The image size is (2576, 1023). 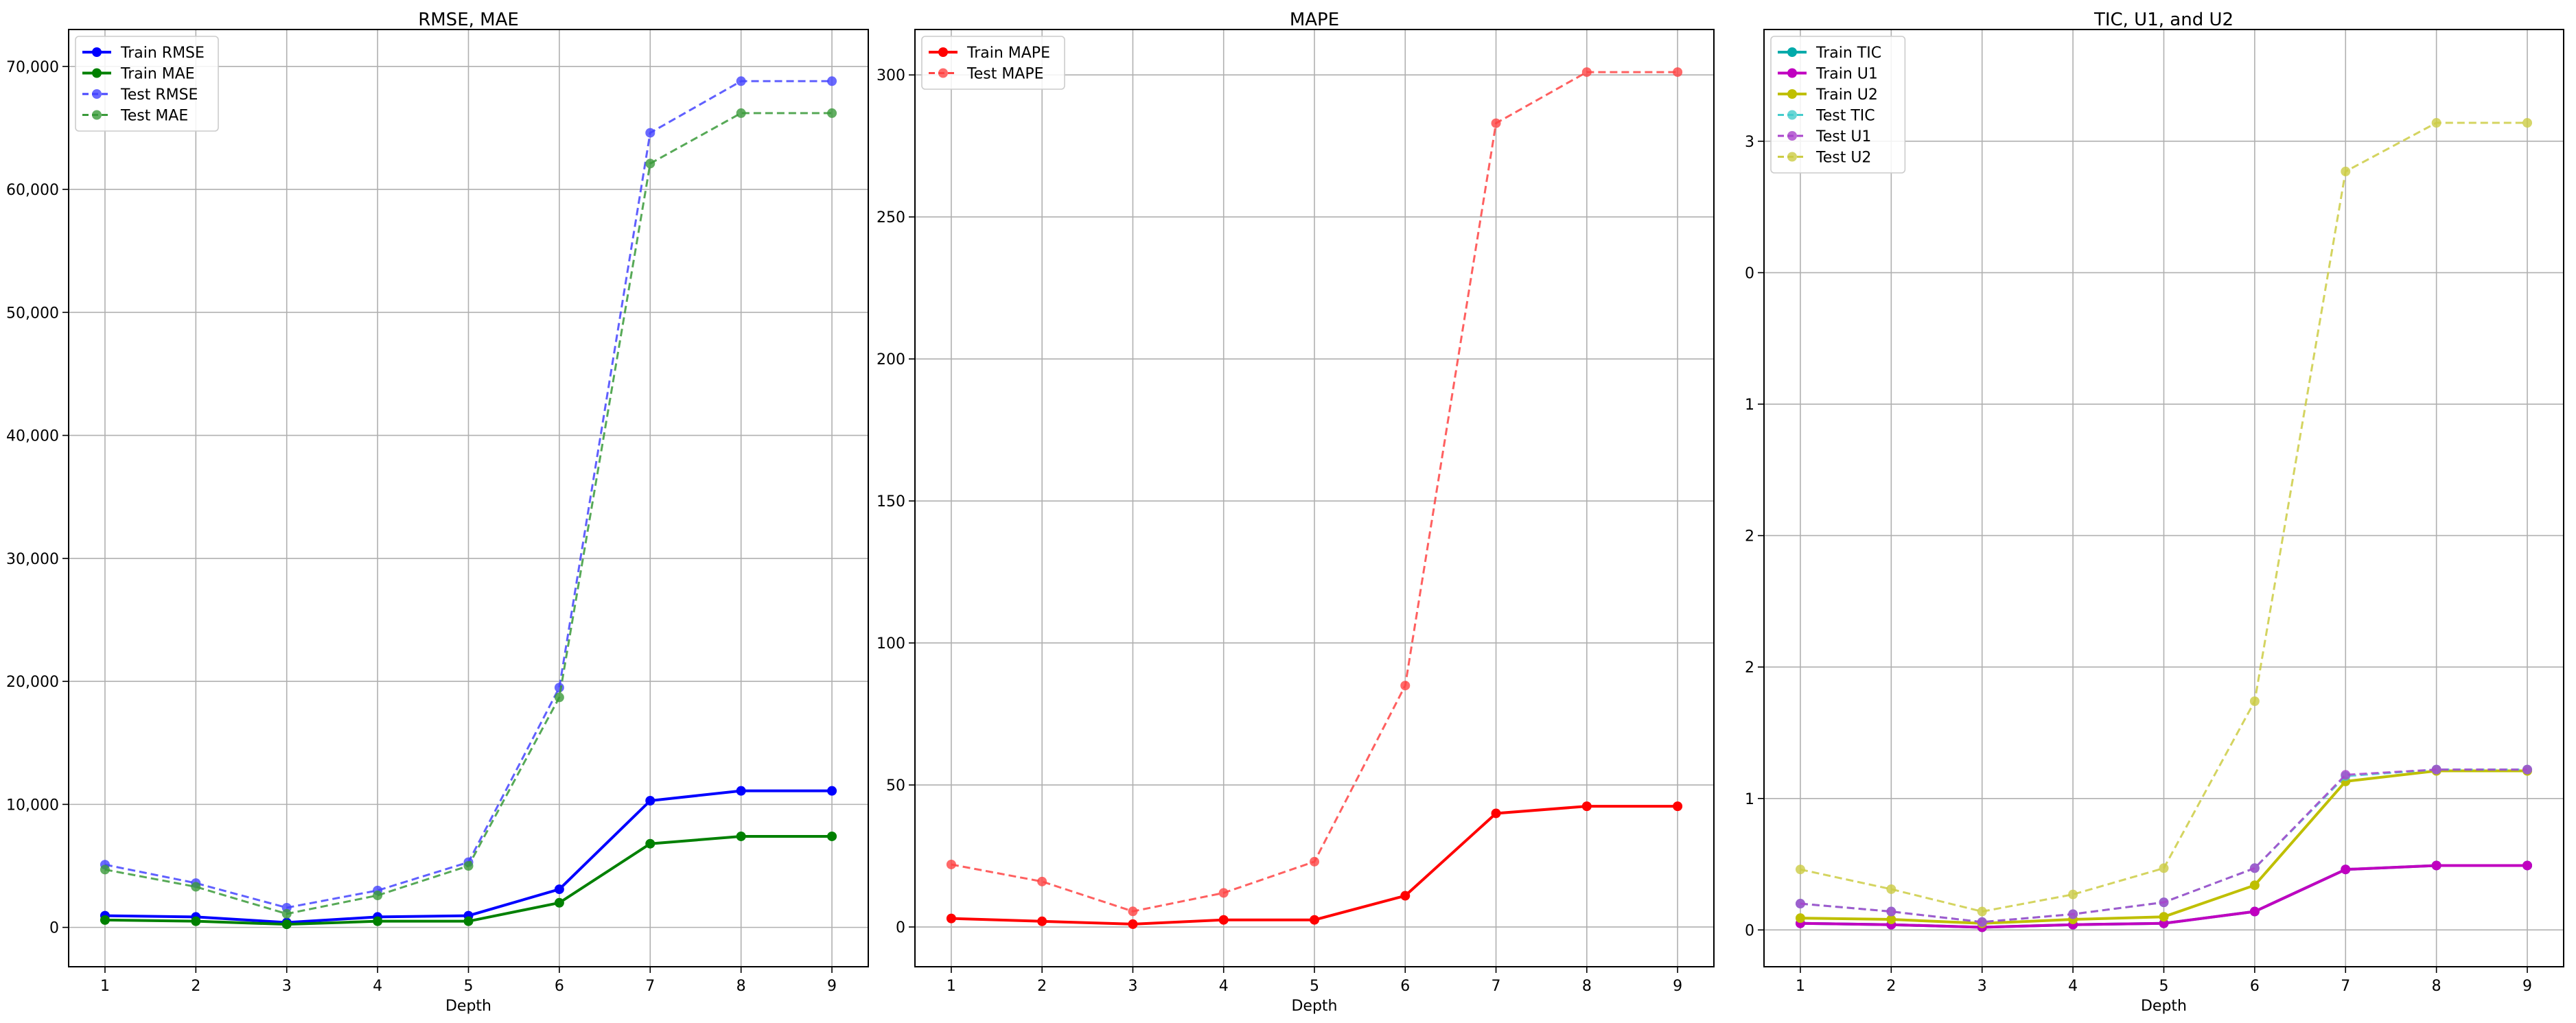 I want to click on legend: Train MAPE Test MAPE, so click(x=993, y=63).